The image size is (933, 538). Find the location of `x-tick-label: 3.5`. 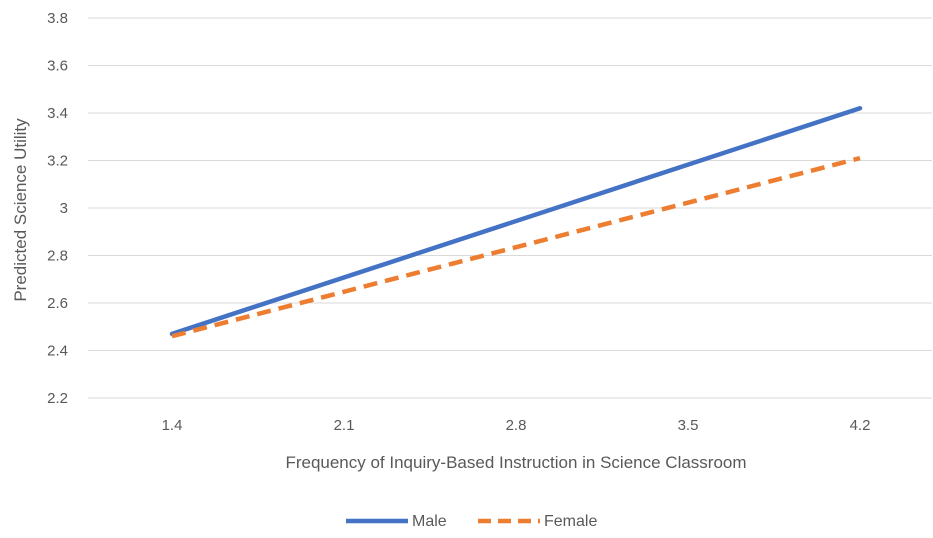

x-tick-label: 3.5 is located at coordinates (688, 425).